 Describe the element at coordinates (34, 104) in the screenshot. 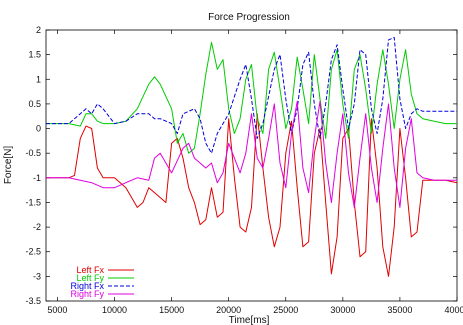

I see `y-tick-label: 0.5` at that location.